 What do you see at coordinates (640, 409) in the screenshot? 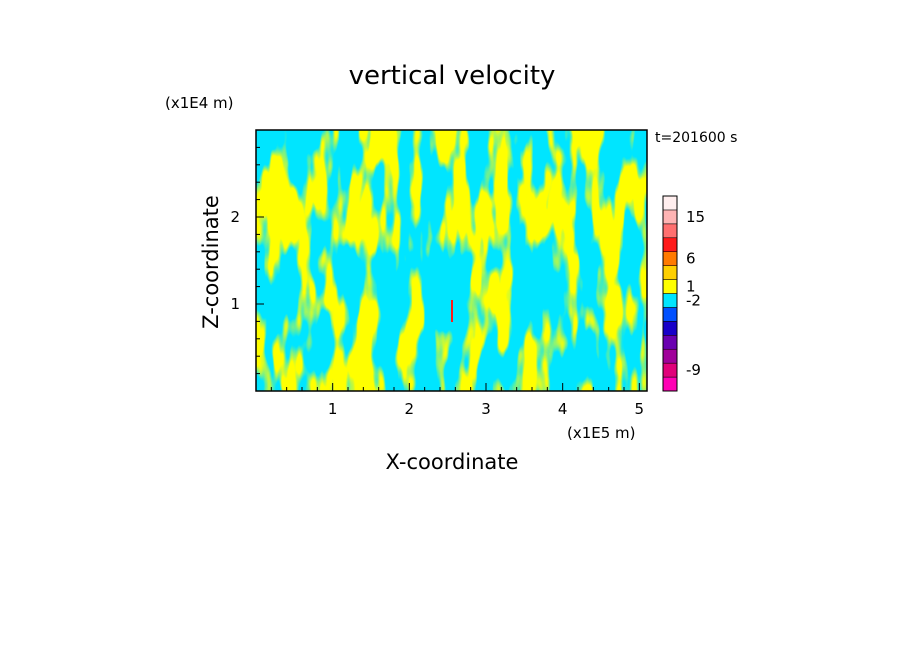
I see `x-tick-label: 5` at bounding box center [640, 409].